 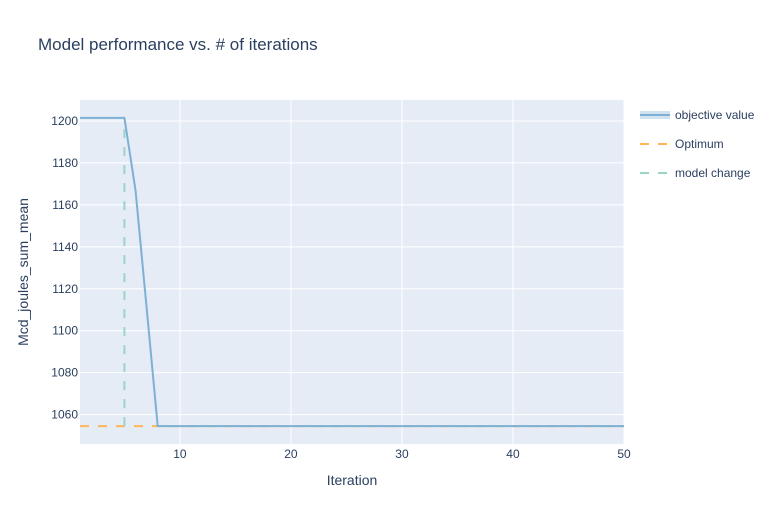 What do you see at coordinates (65, 163) in the screenshot?
I see `y-tick-label: 1180` at bounding box center [65, 163].